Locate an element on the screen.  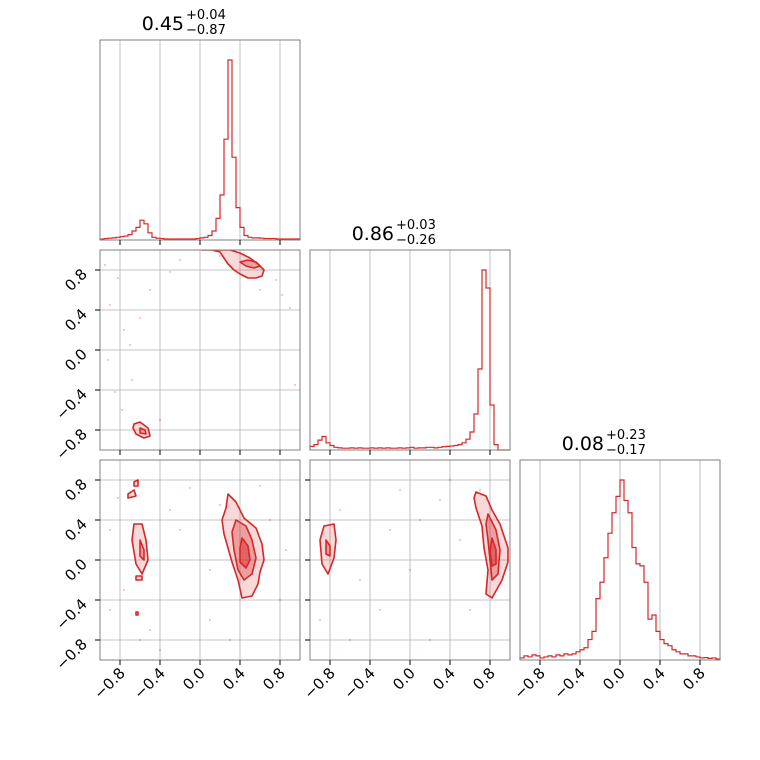
panel-hist-1: 0.86 +0.03−0.26 is located at coordinates (410, 336).